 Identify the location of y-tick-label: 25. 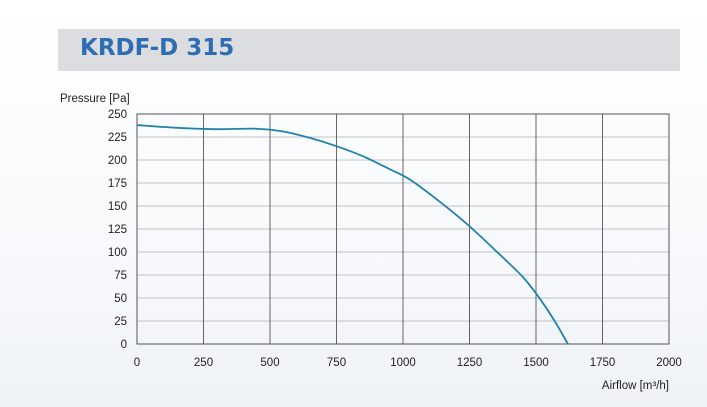
(120, 322).